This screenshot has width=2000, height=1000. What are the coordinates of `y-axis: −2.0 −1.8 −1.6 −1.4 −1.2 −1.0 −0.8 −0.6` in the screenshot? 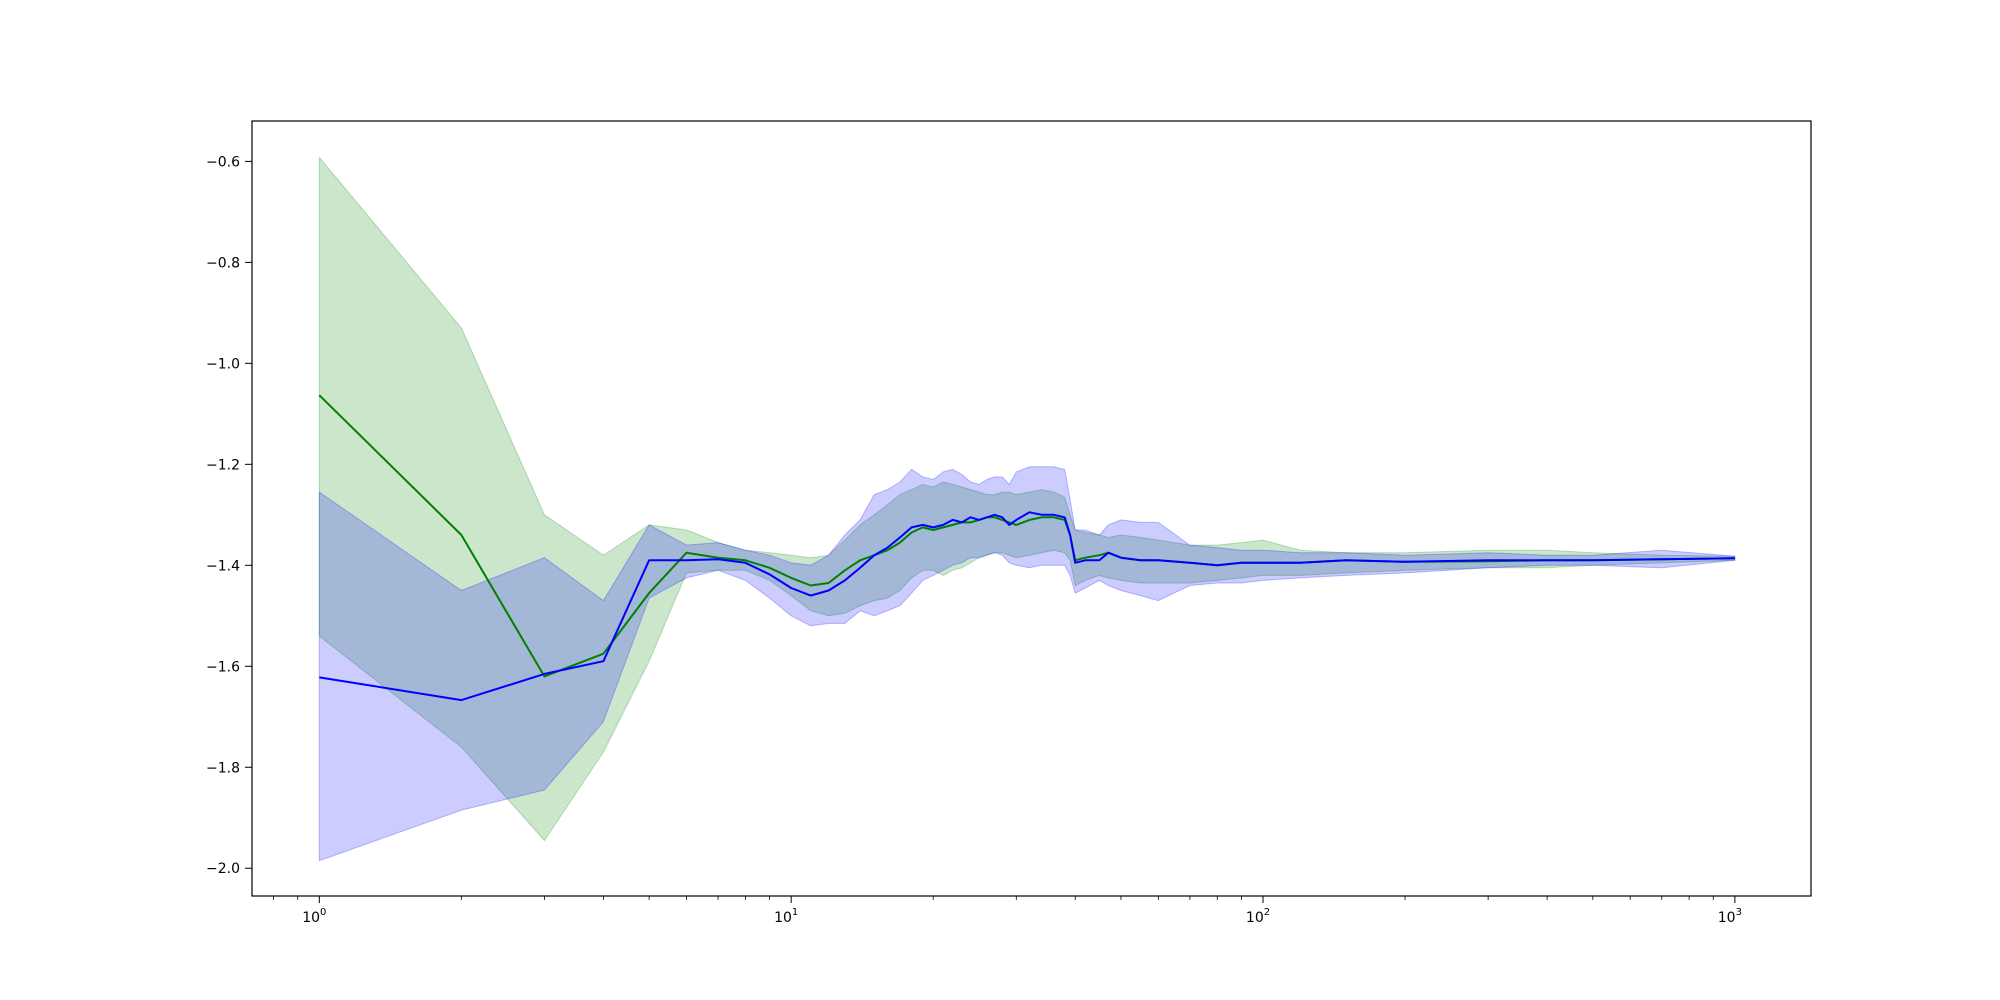 It's located at (229, 515).